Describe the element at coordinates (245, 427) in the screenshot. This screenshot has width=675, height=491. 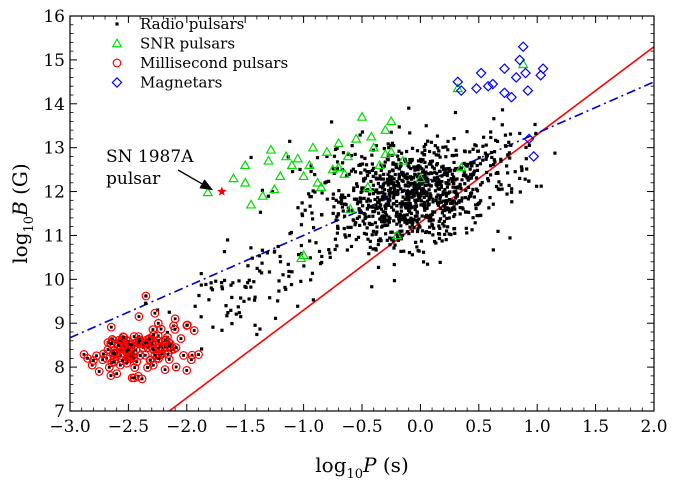
I see `x-tick-label: −1.5` at that location.